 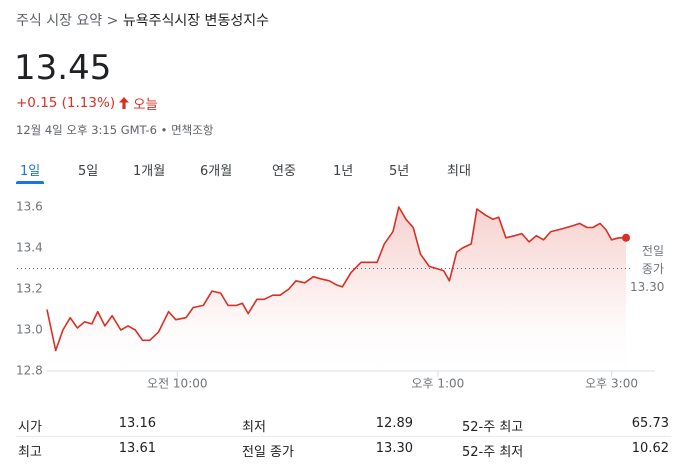 What do you see at coordinates (626, 237) in the screenshot?
I see `last-point` at bounding box center [626, 237].